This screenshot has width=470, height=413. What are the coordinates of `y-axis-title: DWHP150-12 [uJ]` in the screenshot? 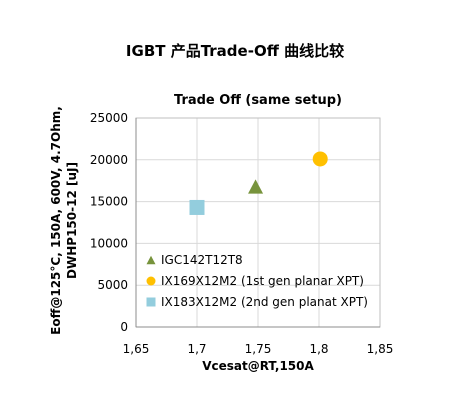 It's located at (72, 220).